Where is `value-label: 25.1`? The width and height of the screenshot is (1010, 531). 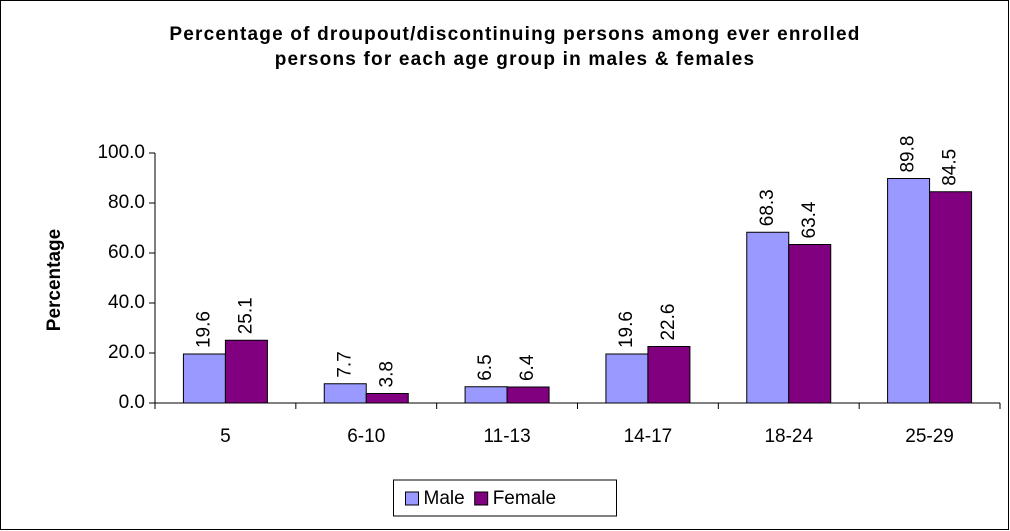
value-label: 25.1 is located at coordinates (245, 315).